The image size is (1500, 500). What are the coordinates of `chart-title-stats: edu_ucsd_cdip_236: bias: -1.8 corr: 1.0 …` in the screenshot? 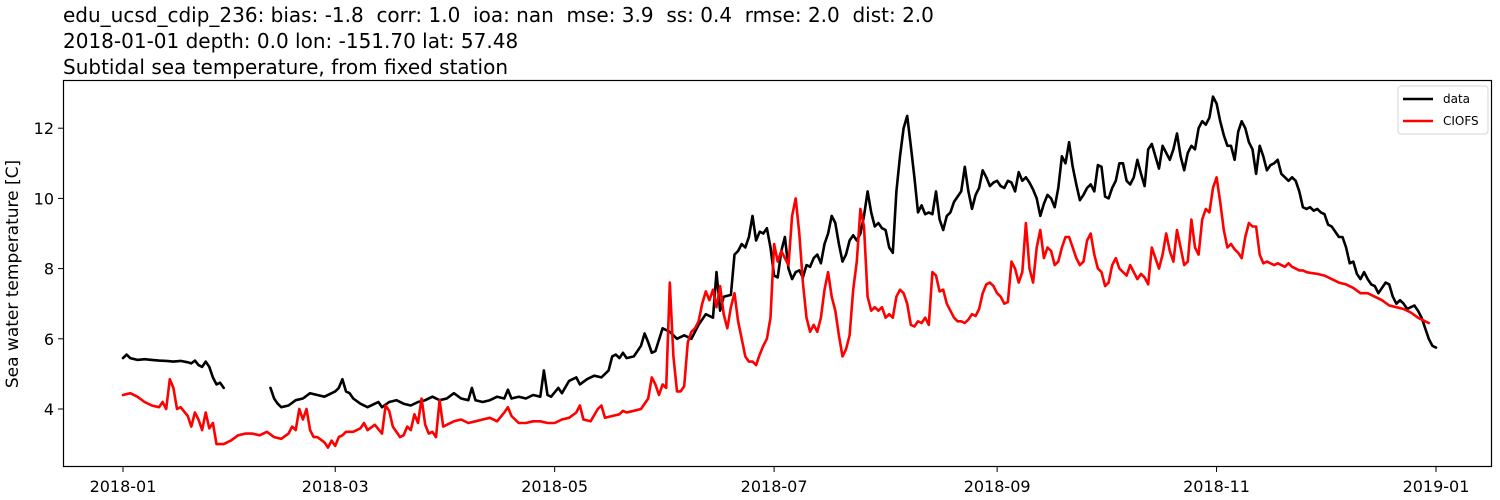 It's located at (498, 15).